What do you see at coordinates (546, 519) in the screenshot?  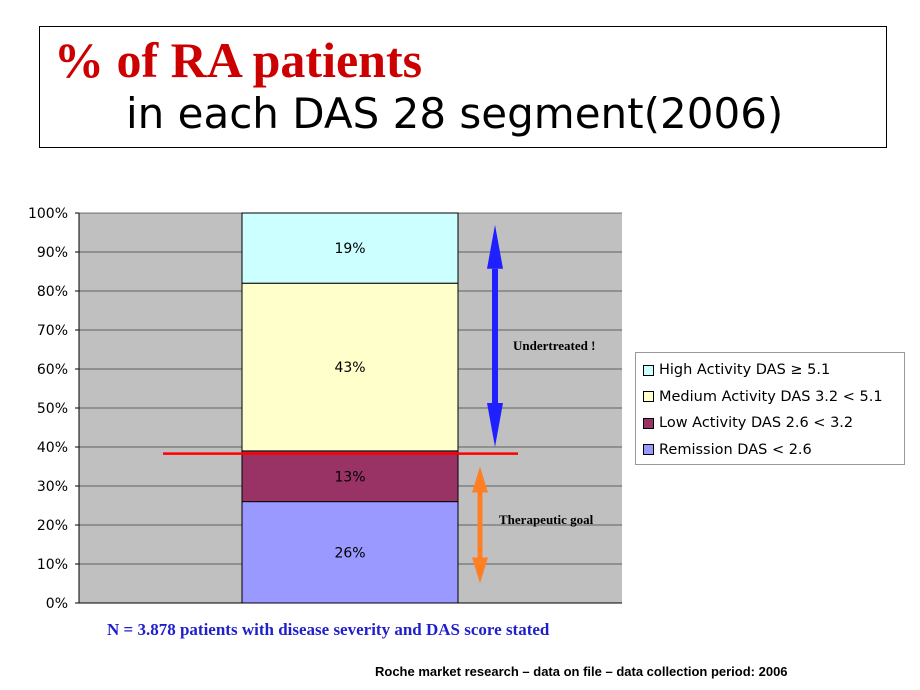 I see `therapeutic-goal-label: Therapeutic goal` at bounding box center [546, 519].